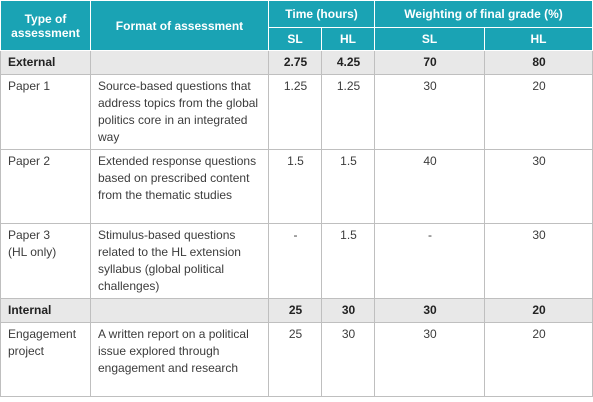 The width and height of the screenshot is (593, 402). Describe the element at coordinates (45, 310) in the screenshot. I see `type-cell: Internal` at that location.